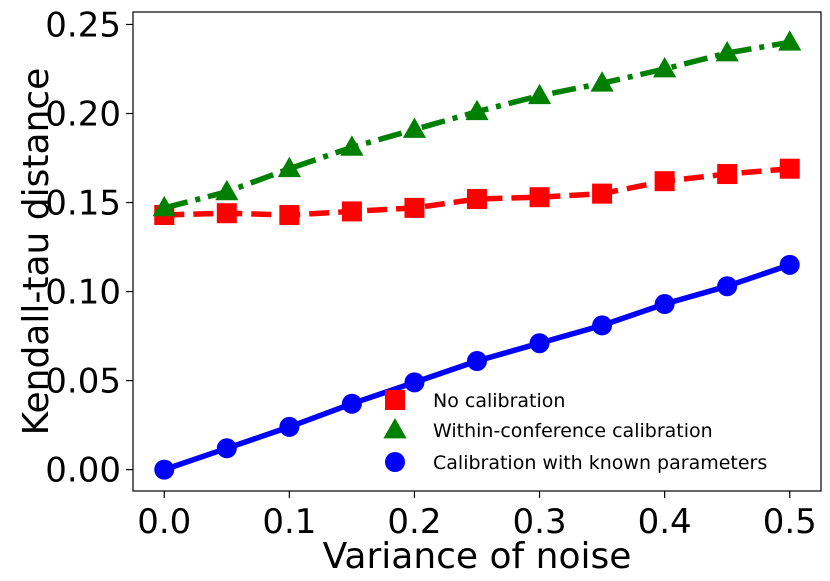  Describe the element at coordinates (83, 471) in the screenshot. I see `y-tick-label: 0.00` at that location.